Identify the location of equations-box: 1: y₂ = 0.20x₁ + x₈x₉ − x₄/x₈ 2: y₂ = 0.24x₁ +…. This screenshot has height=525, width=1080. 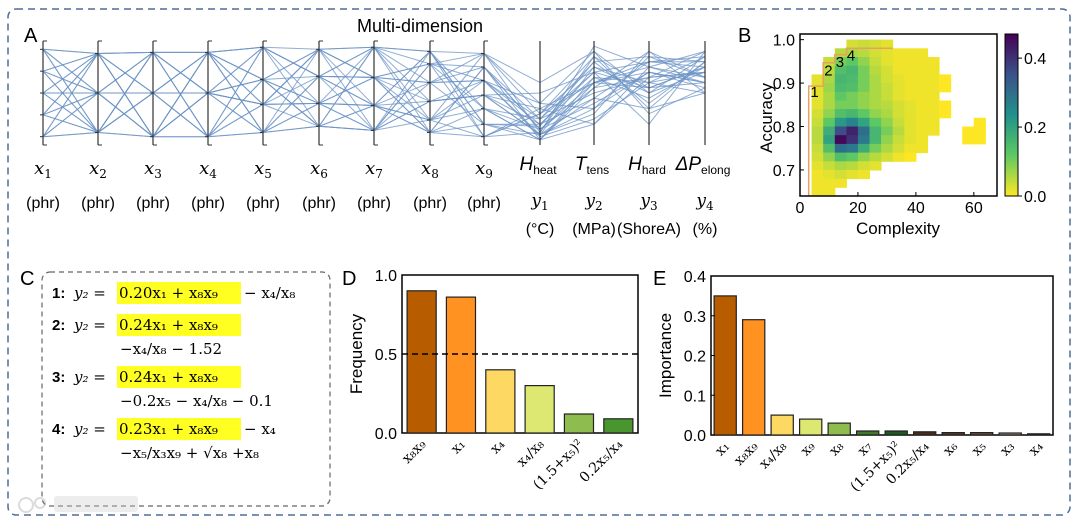
(186, 389).